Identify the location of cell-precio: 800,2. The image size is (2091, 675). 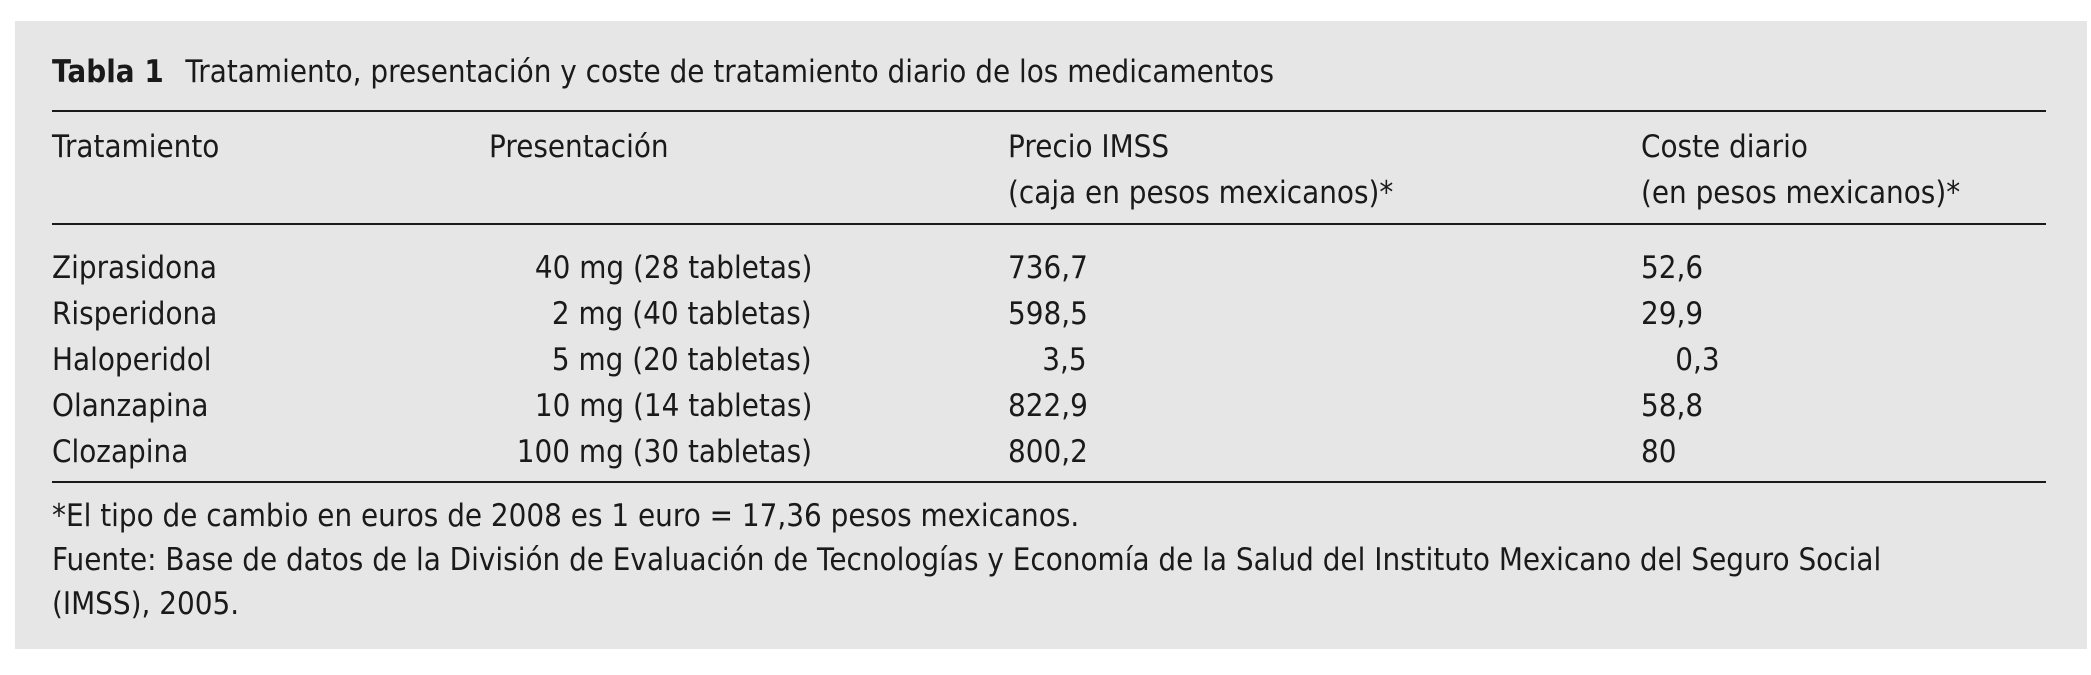
(1048, 452).